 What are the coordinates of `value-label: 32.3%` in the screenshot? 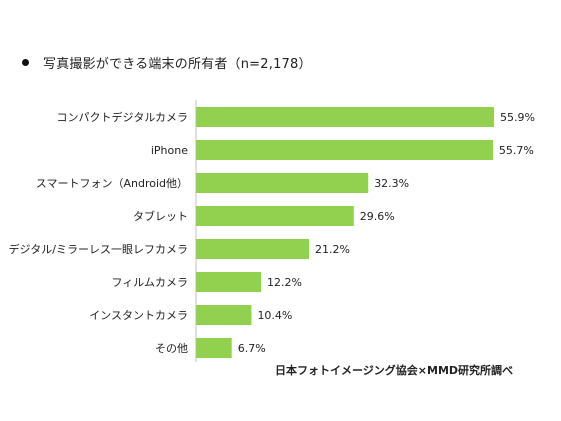 It's located at (391, 183).